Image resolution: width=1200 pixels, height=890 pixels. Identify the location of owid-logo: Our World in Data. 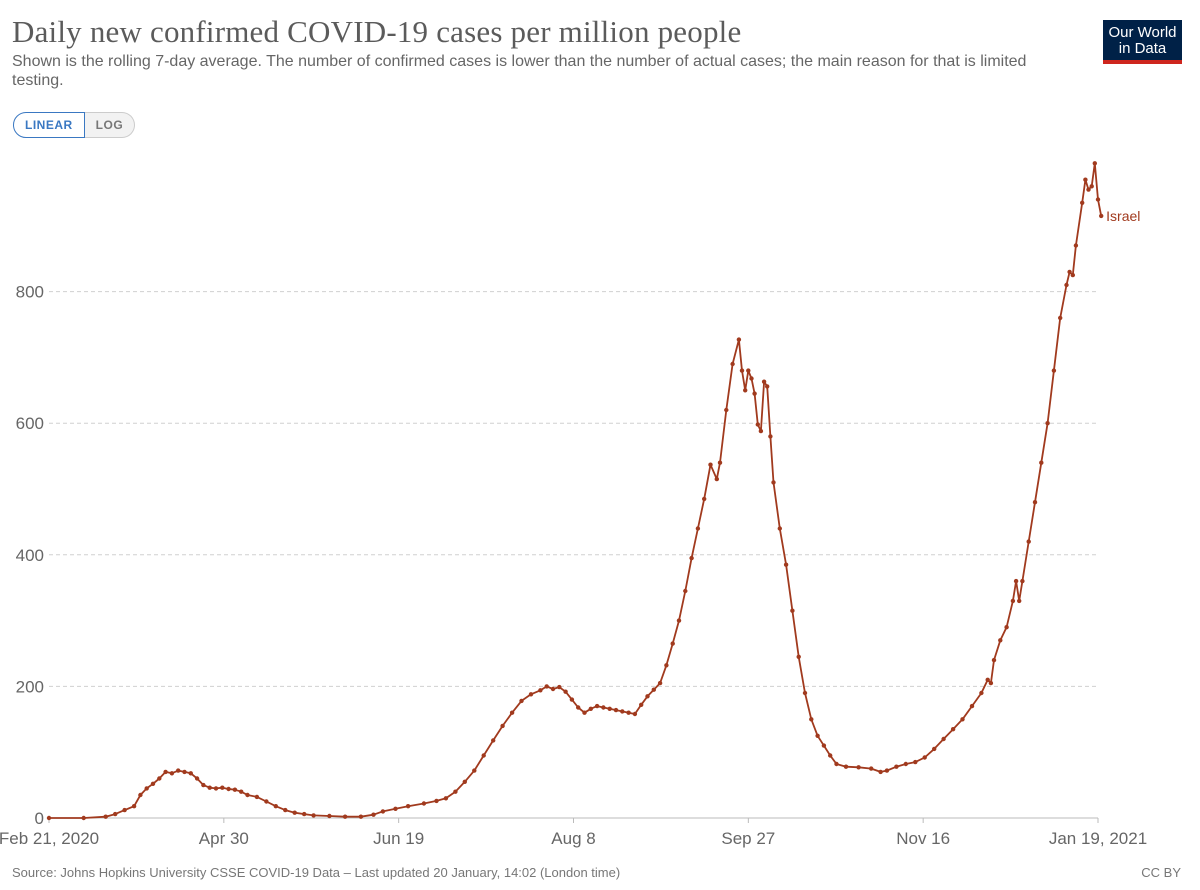
(1142, 42).